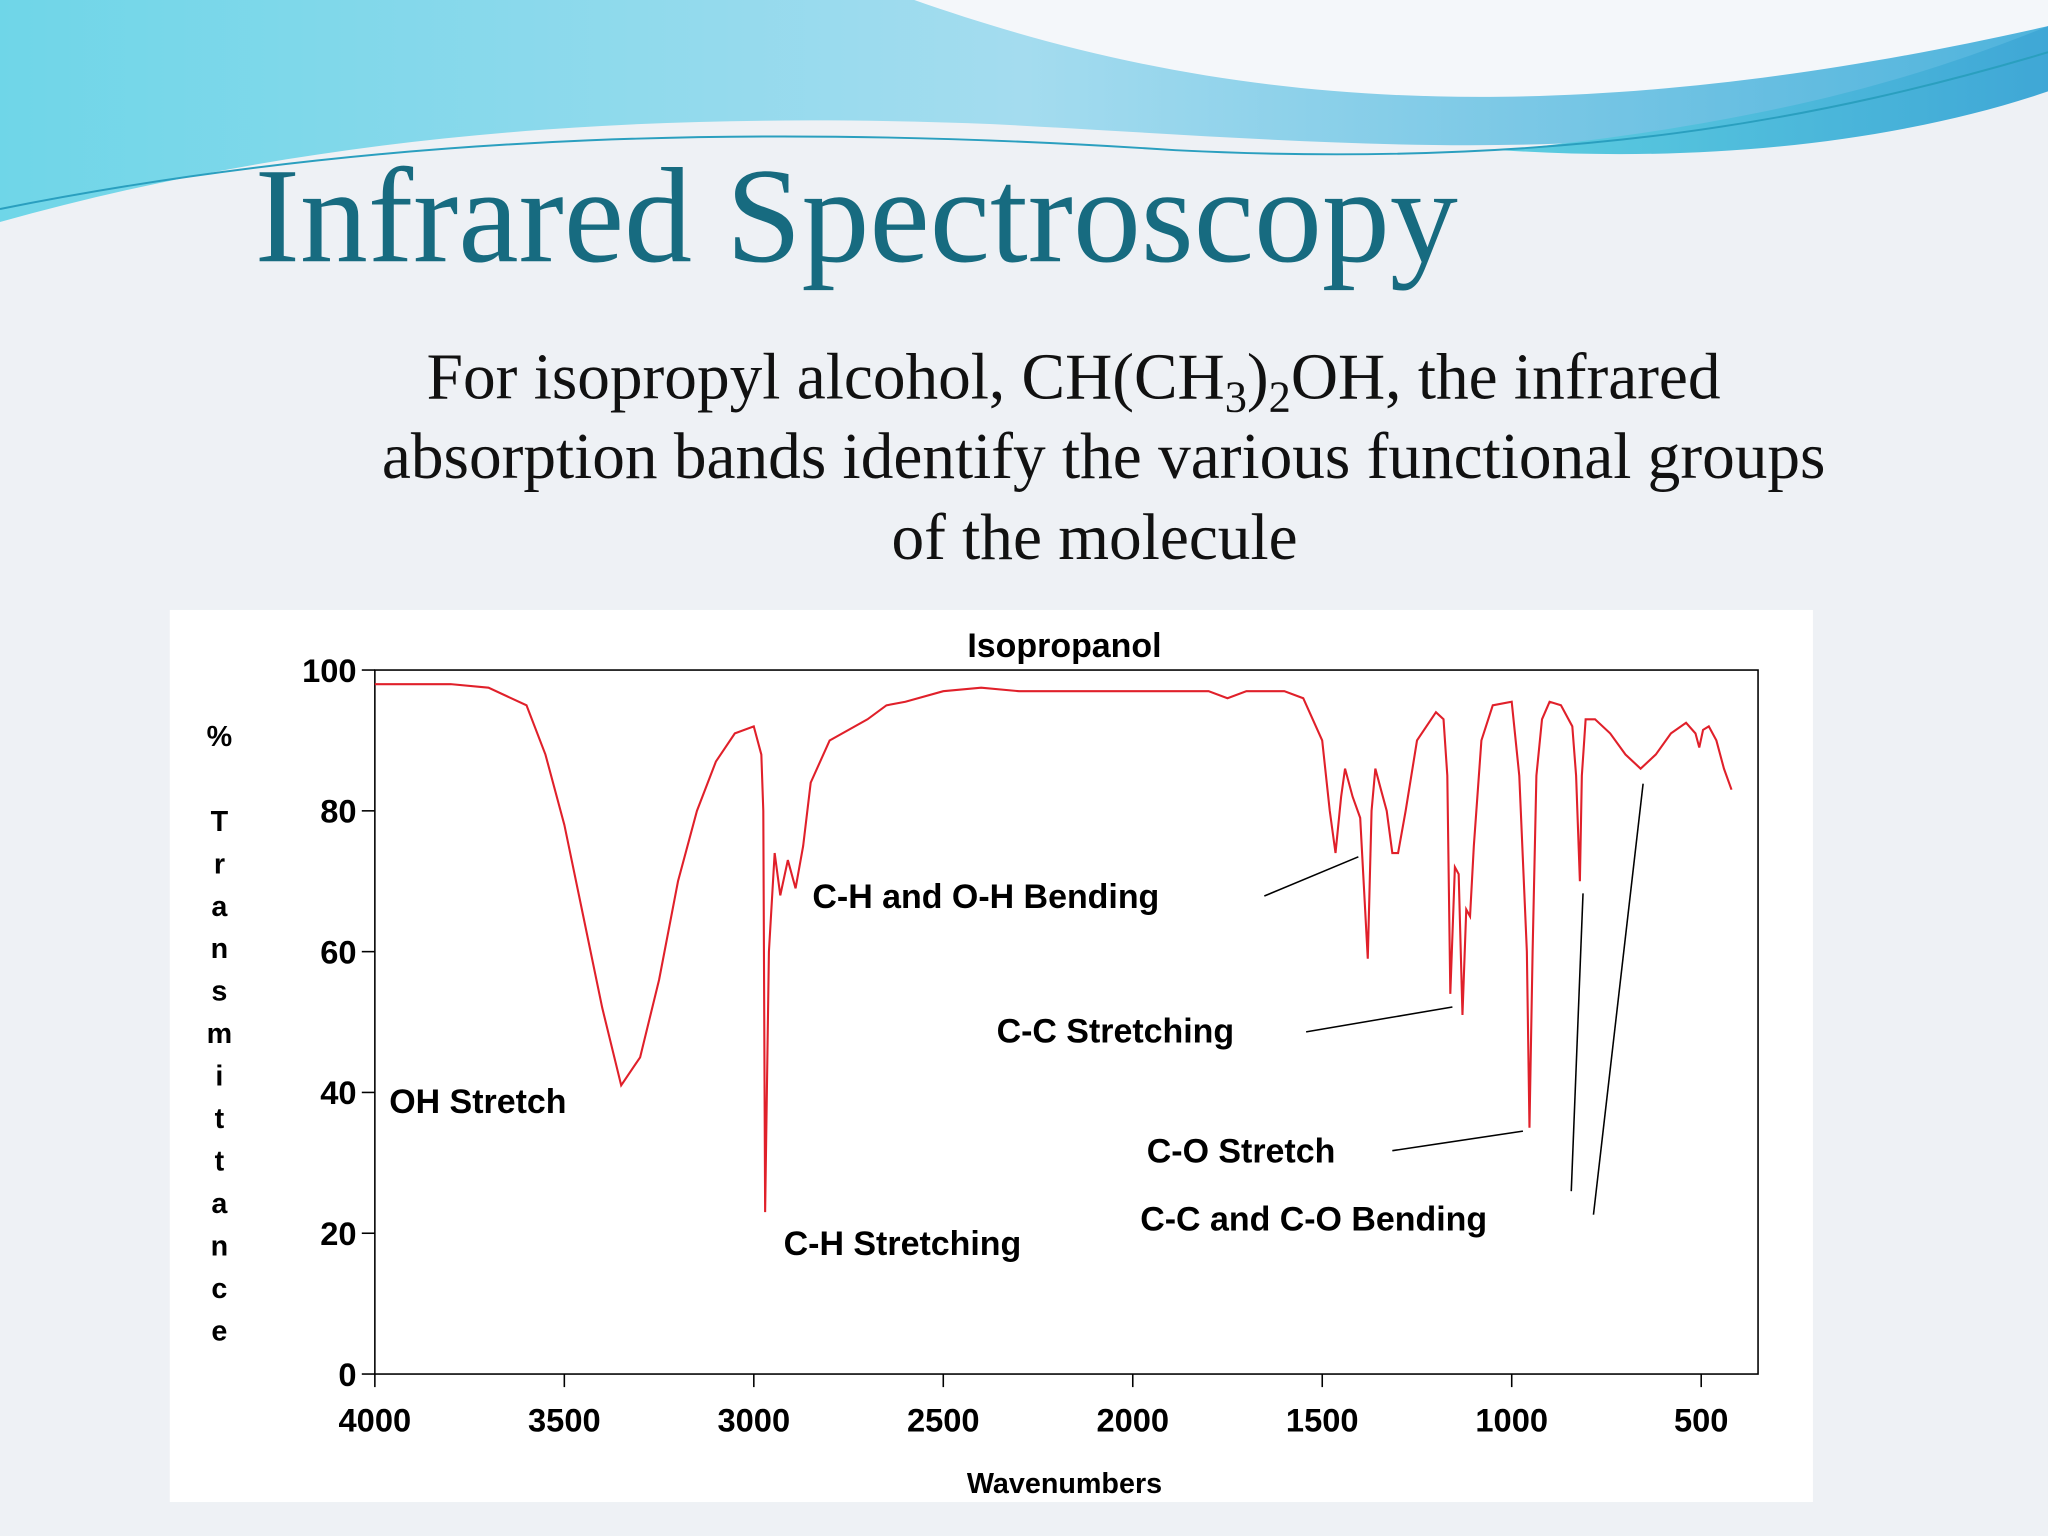 The height and width of the screenshot is (1536, 2048). Describe the element at coordinates (1511, 1420) in the screenshot. I see `x-tick-label: 1000` at that location.